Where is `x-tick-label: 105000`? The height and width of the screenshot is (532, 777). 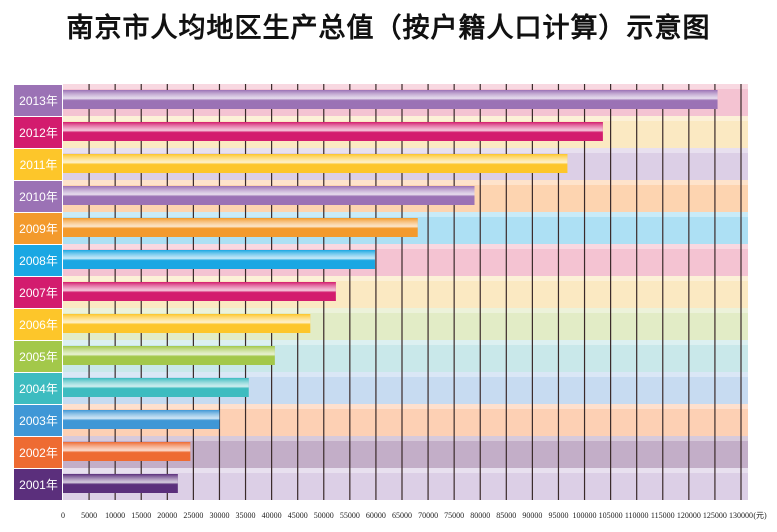
x-tick-label: 105000 is located at coordinates (611, 515).